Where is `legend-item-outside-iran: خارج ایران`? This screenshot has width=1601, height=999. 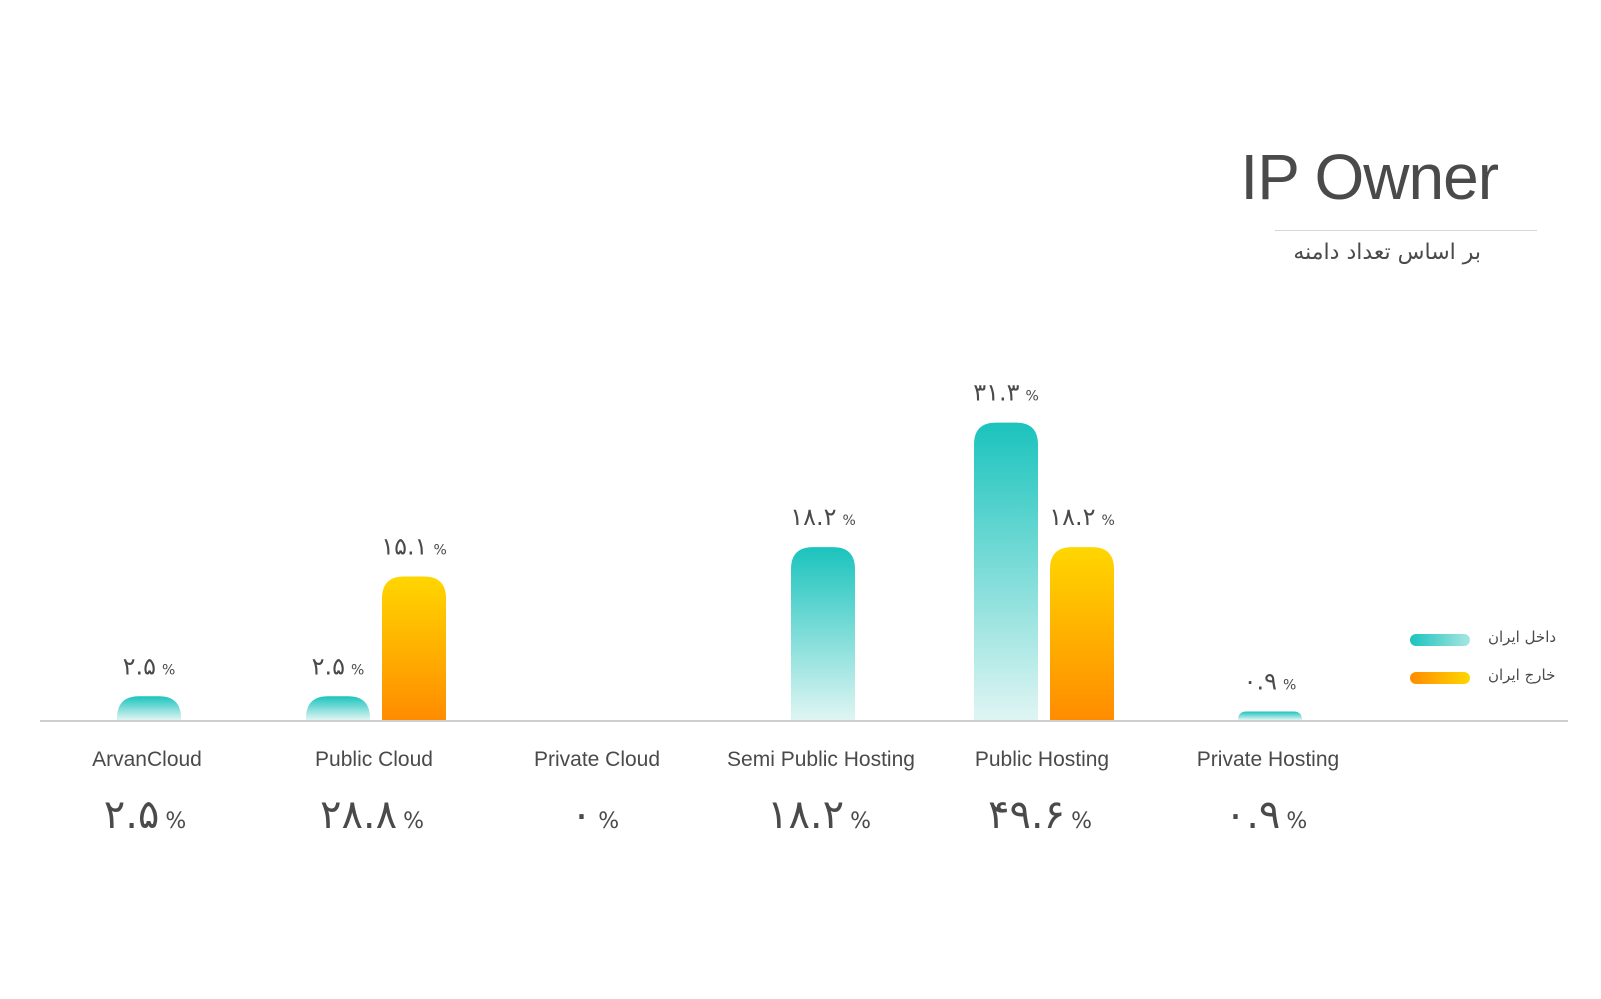
legend-item-outside-iran: خارج ایران is located at coordinates (1490, 678).